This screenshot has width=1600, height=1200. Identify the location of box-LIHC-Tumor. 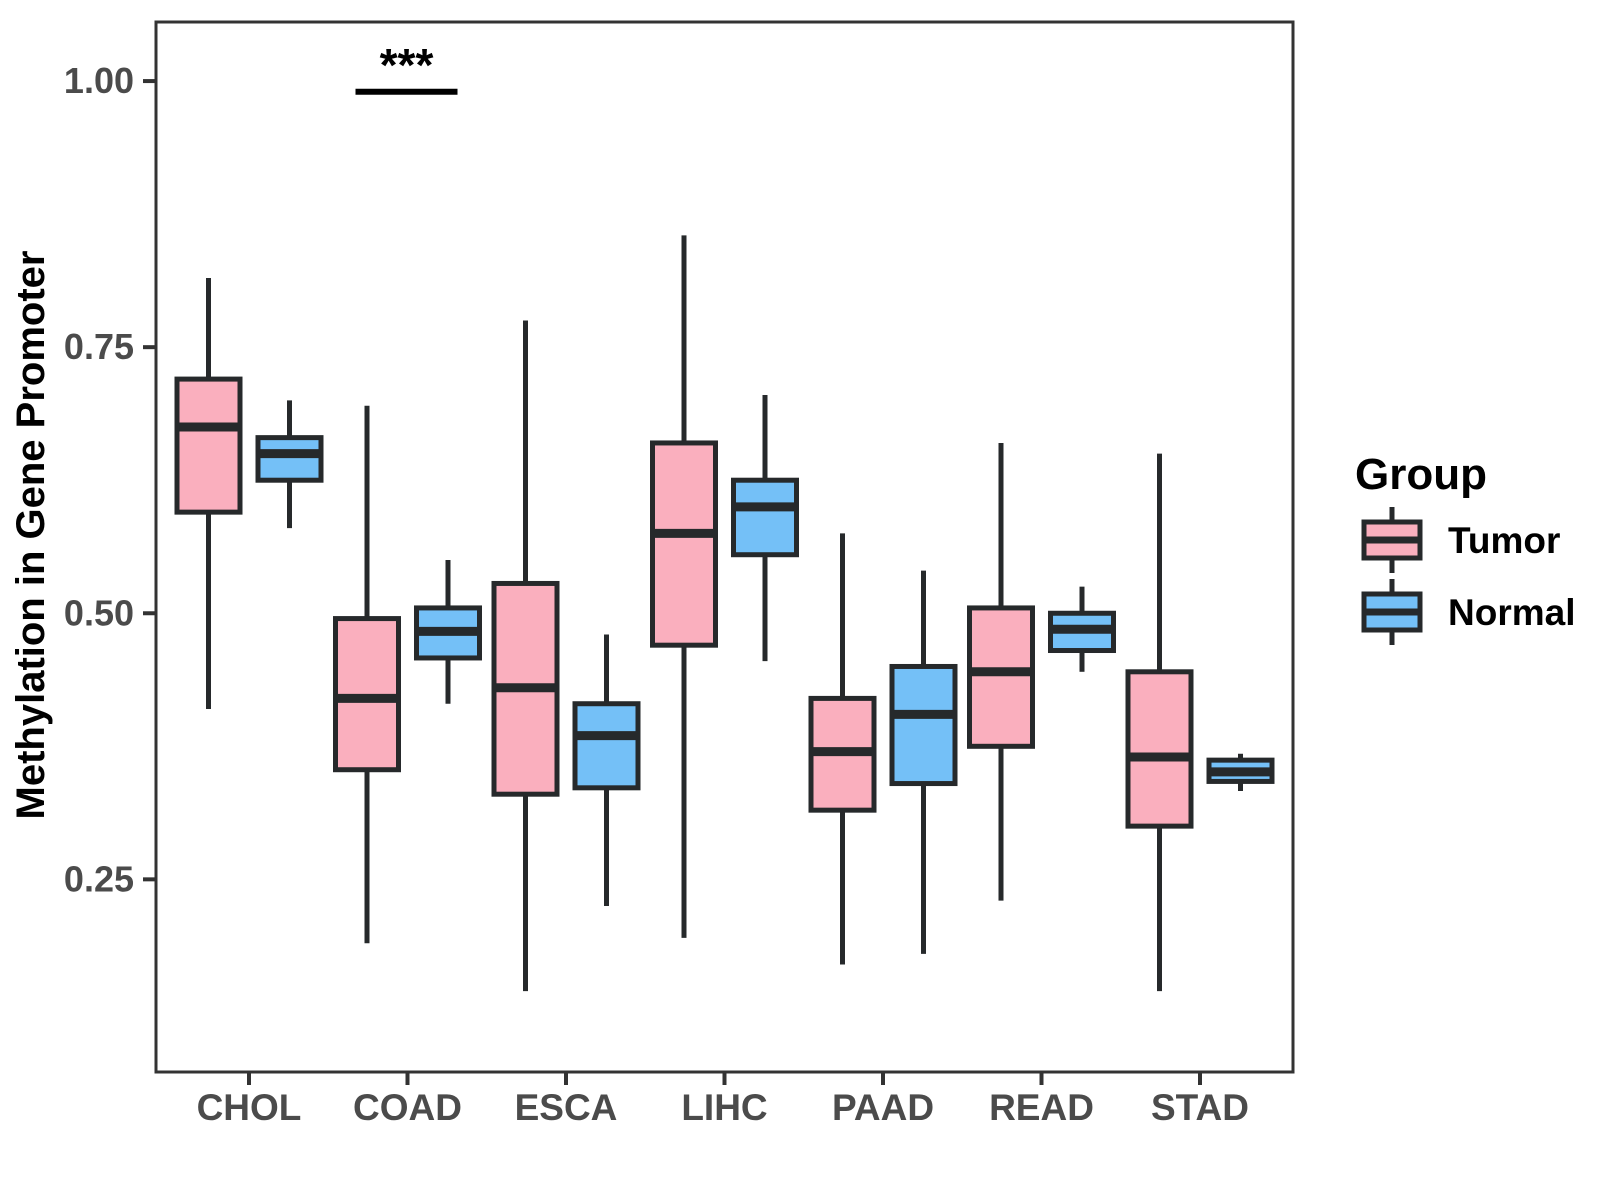
(684, 586).